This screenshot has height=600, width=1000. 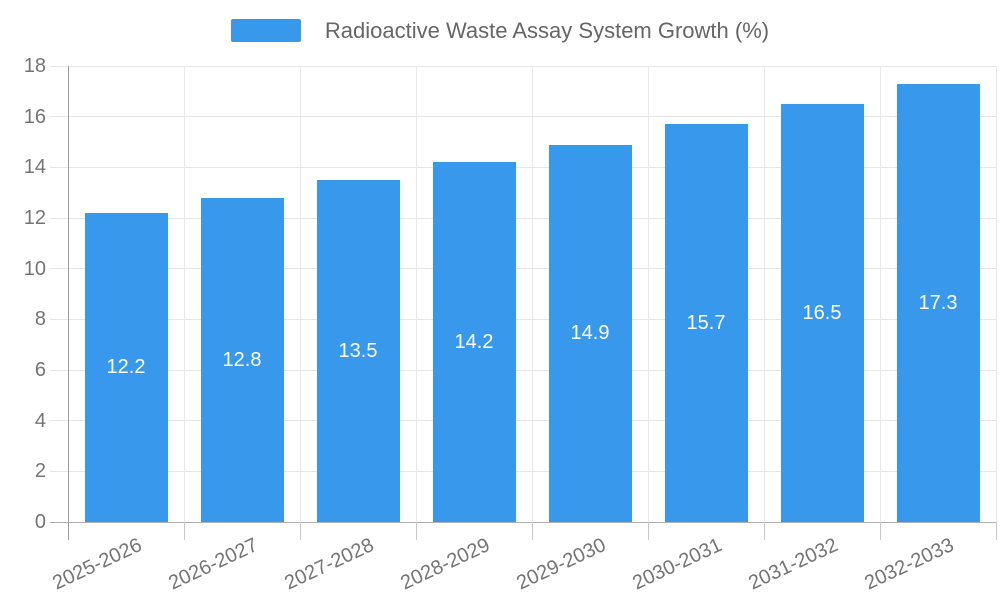 What do you see at coordinates (40, 370) in the screenshot?
I see `y-axis-tick-label: 6` at bounding box center [40, 370].